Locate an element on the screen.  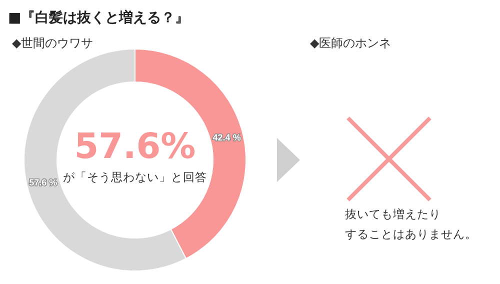
data-label: 42.4 % is located at coordinates (226, 137).